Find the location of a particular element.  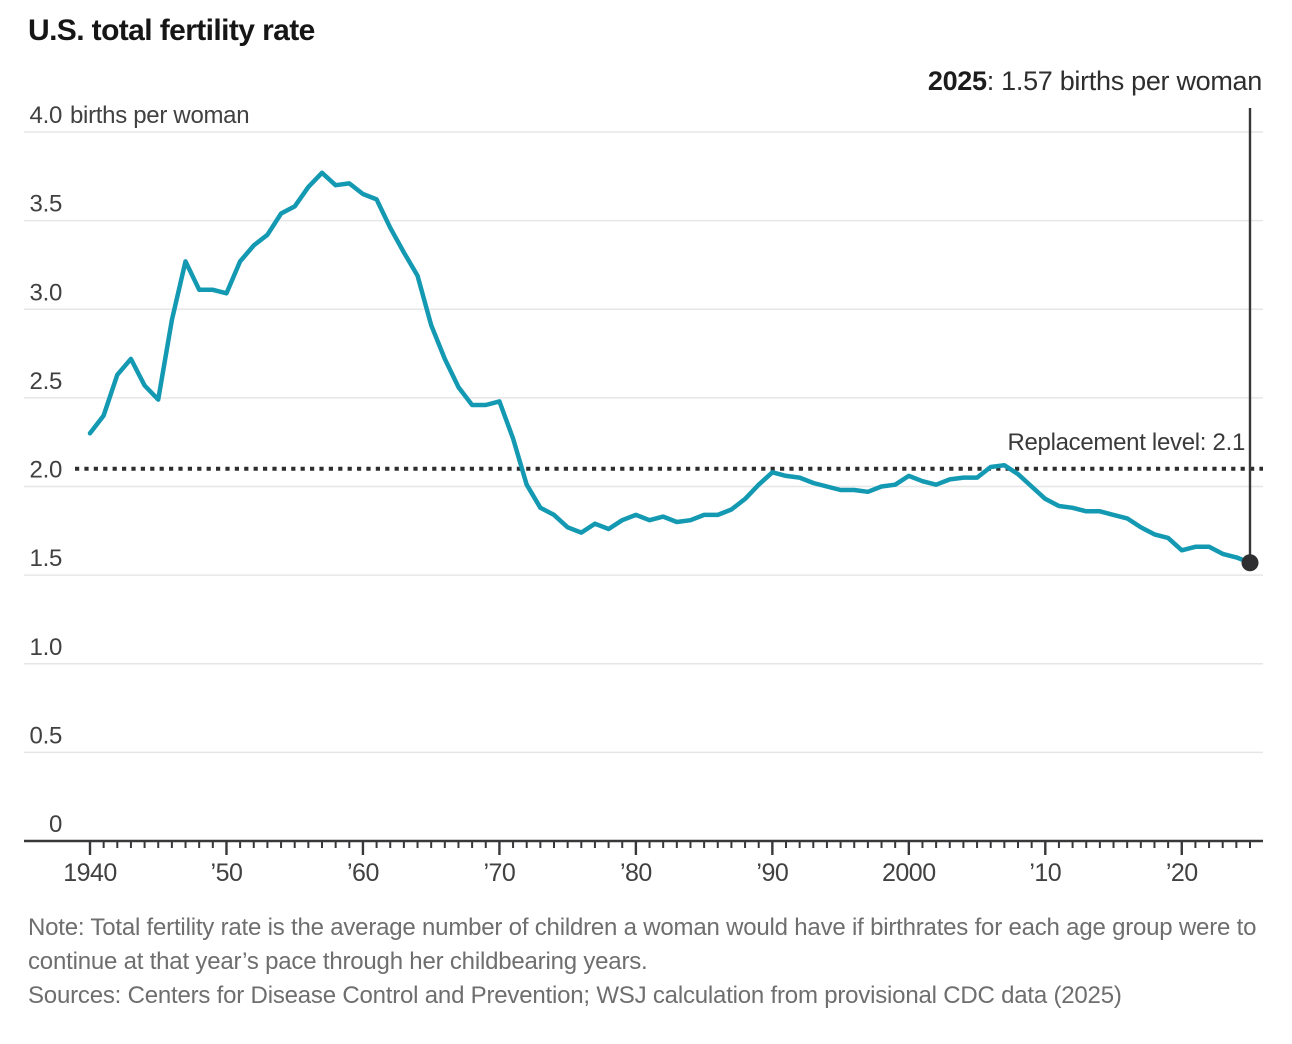

y-axis-label: 4.0 is located at coordinates (46, 115).